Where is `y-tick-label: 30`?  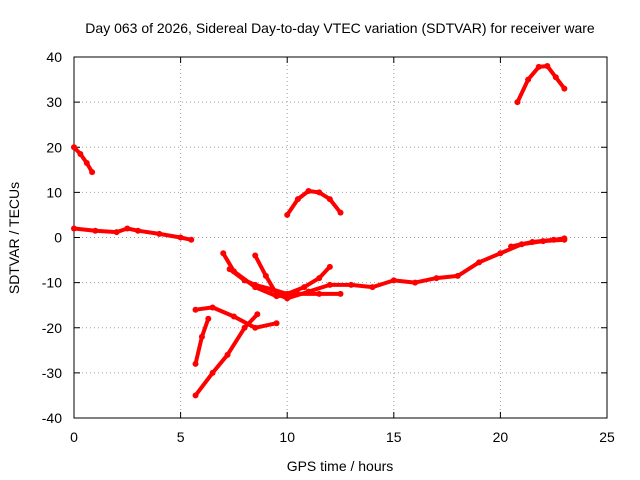 y-tick-label: 30 is located at coordinates (54, 102).